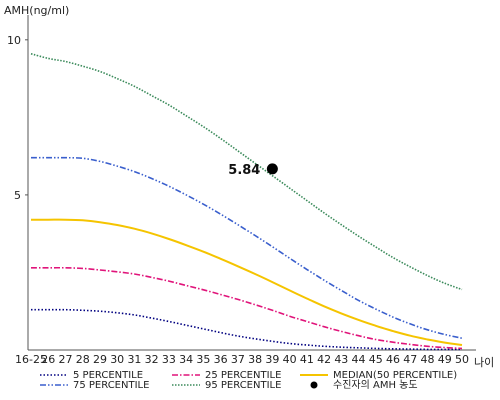  What do you see at coordinates (36, 10) in the screenshot?
I see `y-axis-label: AMH(ng/ml)` at bounding box center [36, 10].